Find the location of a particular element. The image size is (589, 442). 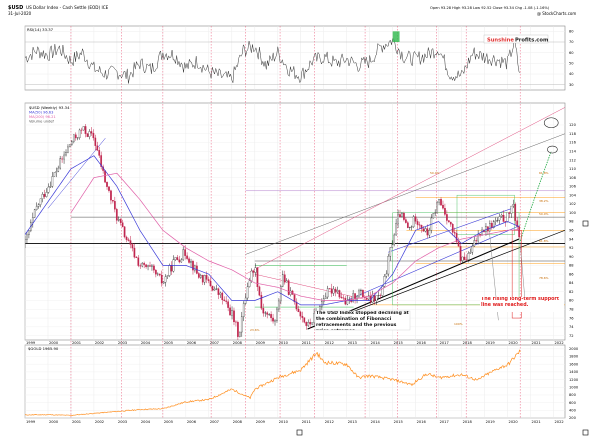

gold-tick-label: 1200 is located at coordinates (574, 380).